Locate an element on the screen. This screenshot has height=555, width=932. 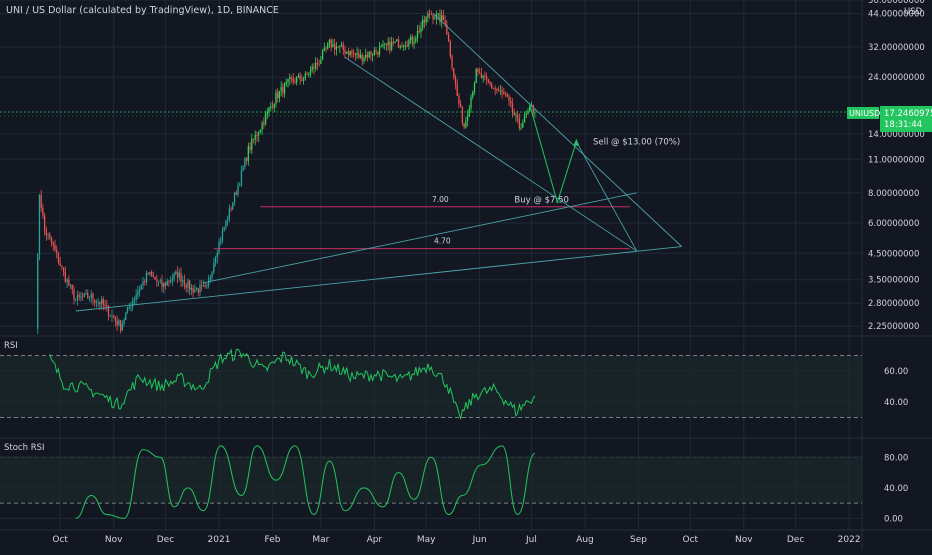
x-tick-label: Nov is located at coordinates (114, 540).